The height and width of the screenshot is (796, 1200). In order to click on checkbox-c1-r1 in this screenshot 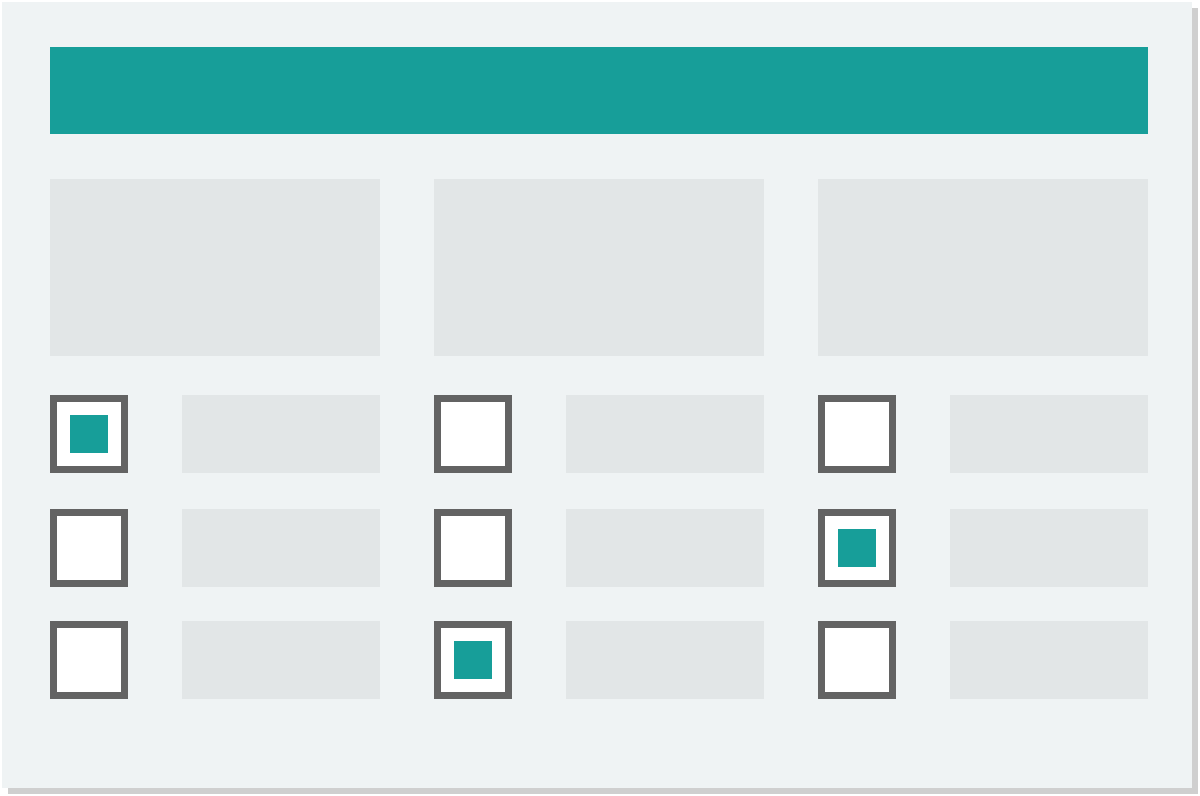, I will do `click(89, 434)`.